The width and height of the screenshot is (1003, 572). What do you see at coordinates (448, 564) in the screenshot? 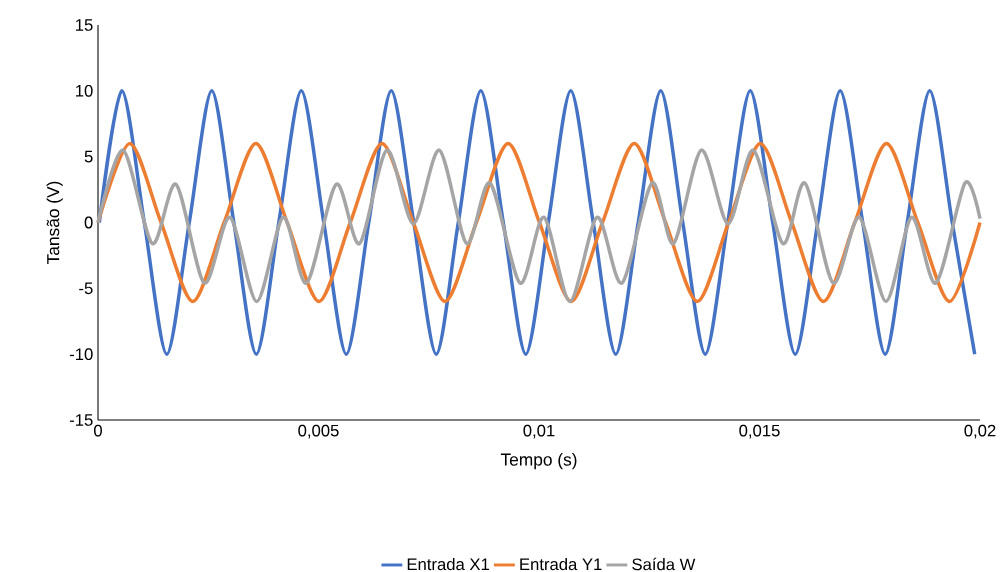
I see `legend-label: Entrada X1` at bounding box center [448, 564].